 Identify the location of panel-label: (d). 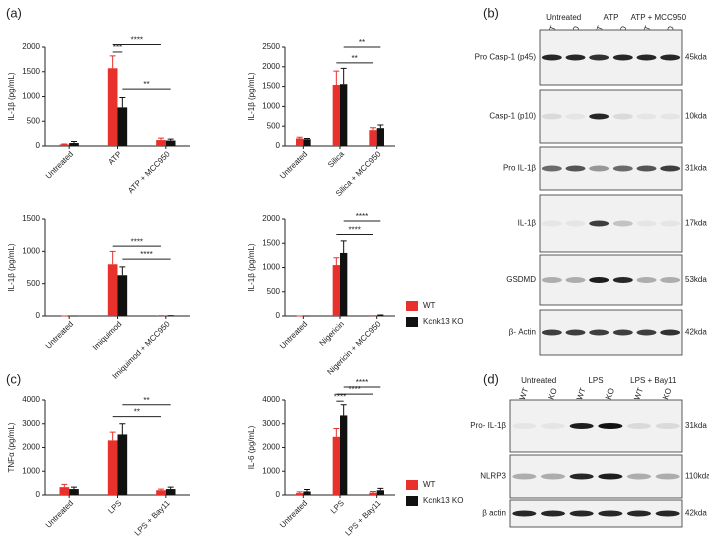
(491, 378).